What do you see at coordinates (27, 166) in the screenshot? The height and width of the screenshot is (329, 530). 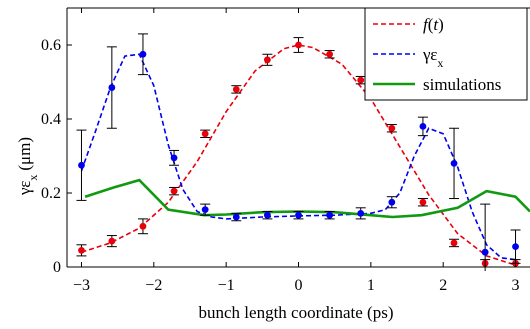 I see `y-axis-label: γεx(μm)` at bounding box center [27, 166].